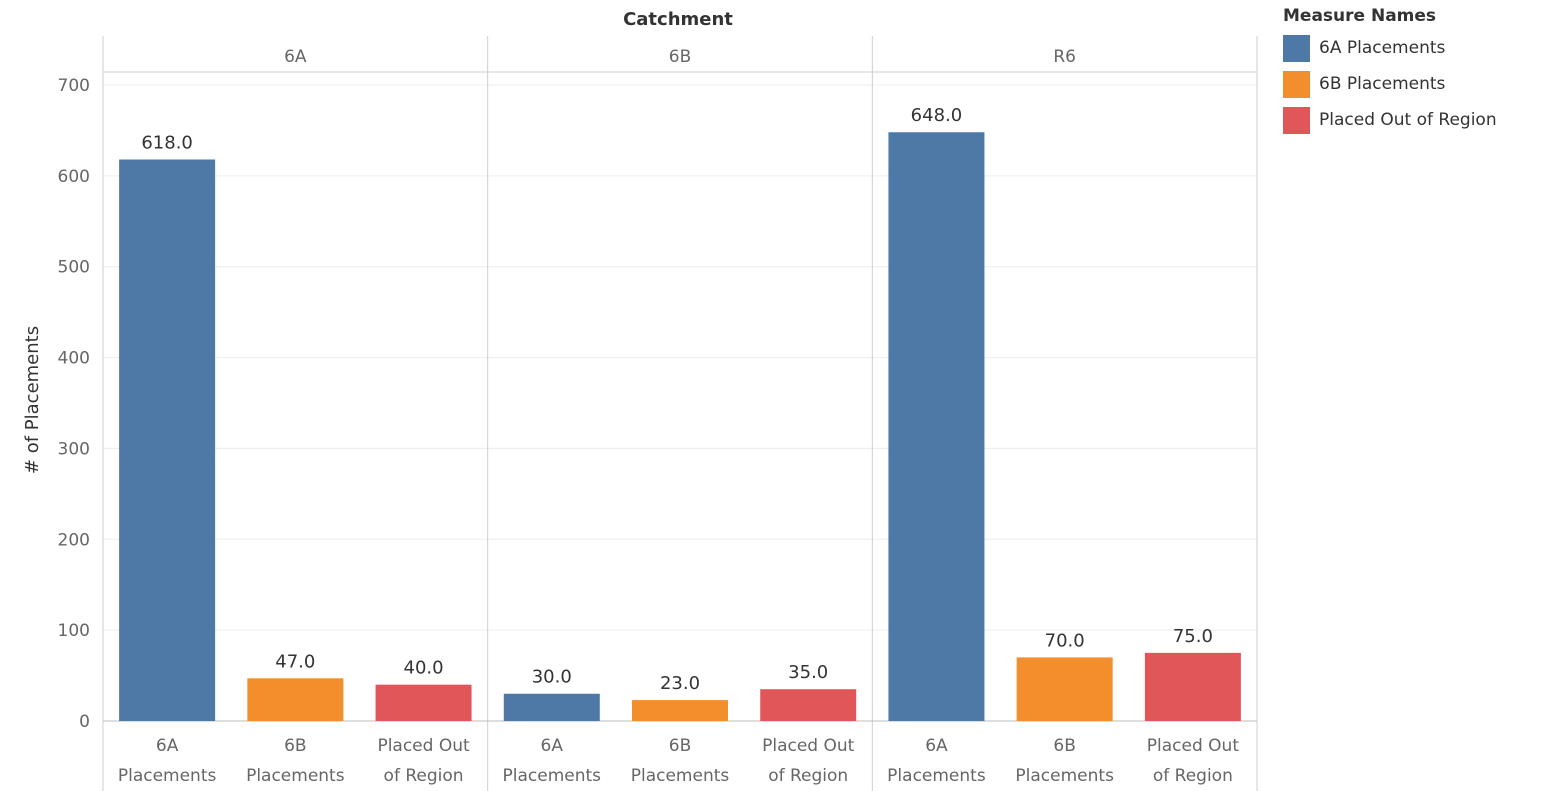 The image size is (1544, 791). Describe the element at coordinates (1382, 84) in the screenshot. I see `legend-label: 6B Placements` at that location.